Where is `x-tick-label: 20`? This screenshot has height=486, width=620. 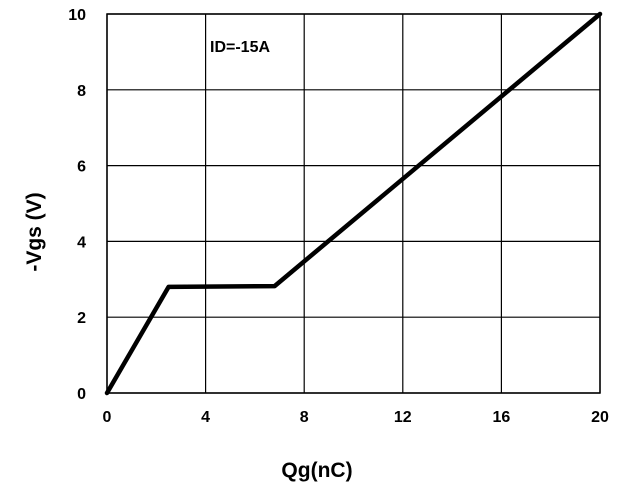 x-tick-label: 20 is located at coordinates (600, 417).